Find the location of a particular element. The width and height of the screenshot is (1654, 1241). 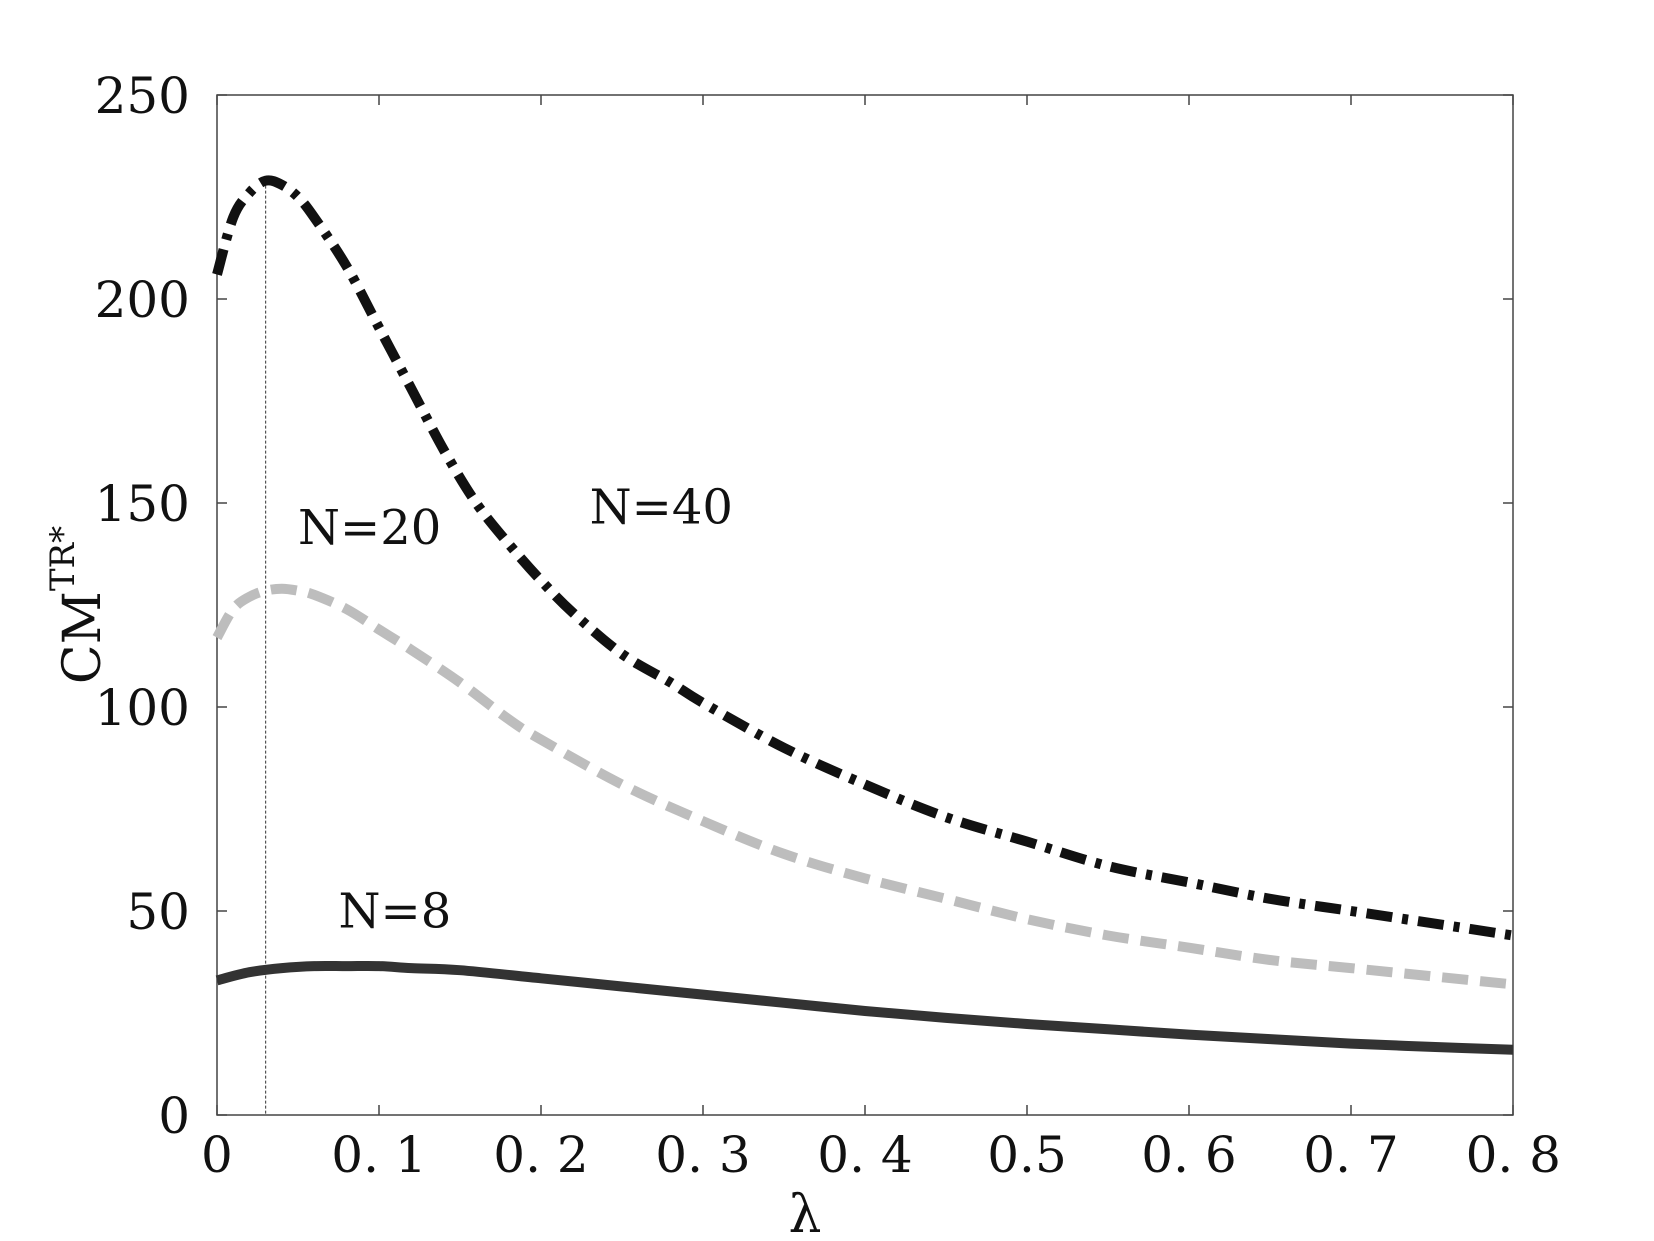

series-labels: N=40 N=20 N=8 is located at coordinates (515, 709).